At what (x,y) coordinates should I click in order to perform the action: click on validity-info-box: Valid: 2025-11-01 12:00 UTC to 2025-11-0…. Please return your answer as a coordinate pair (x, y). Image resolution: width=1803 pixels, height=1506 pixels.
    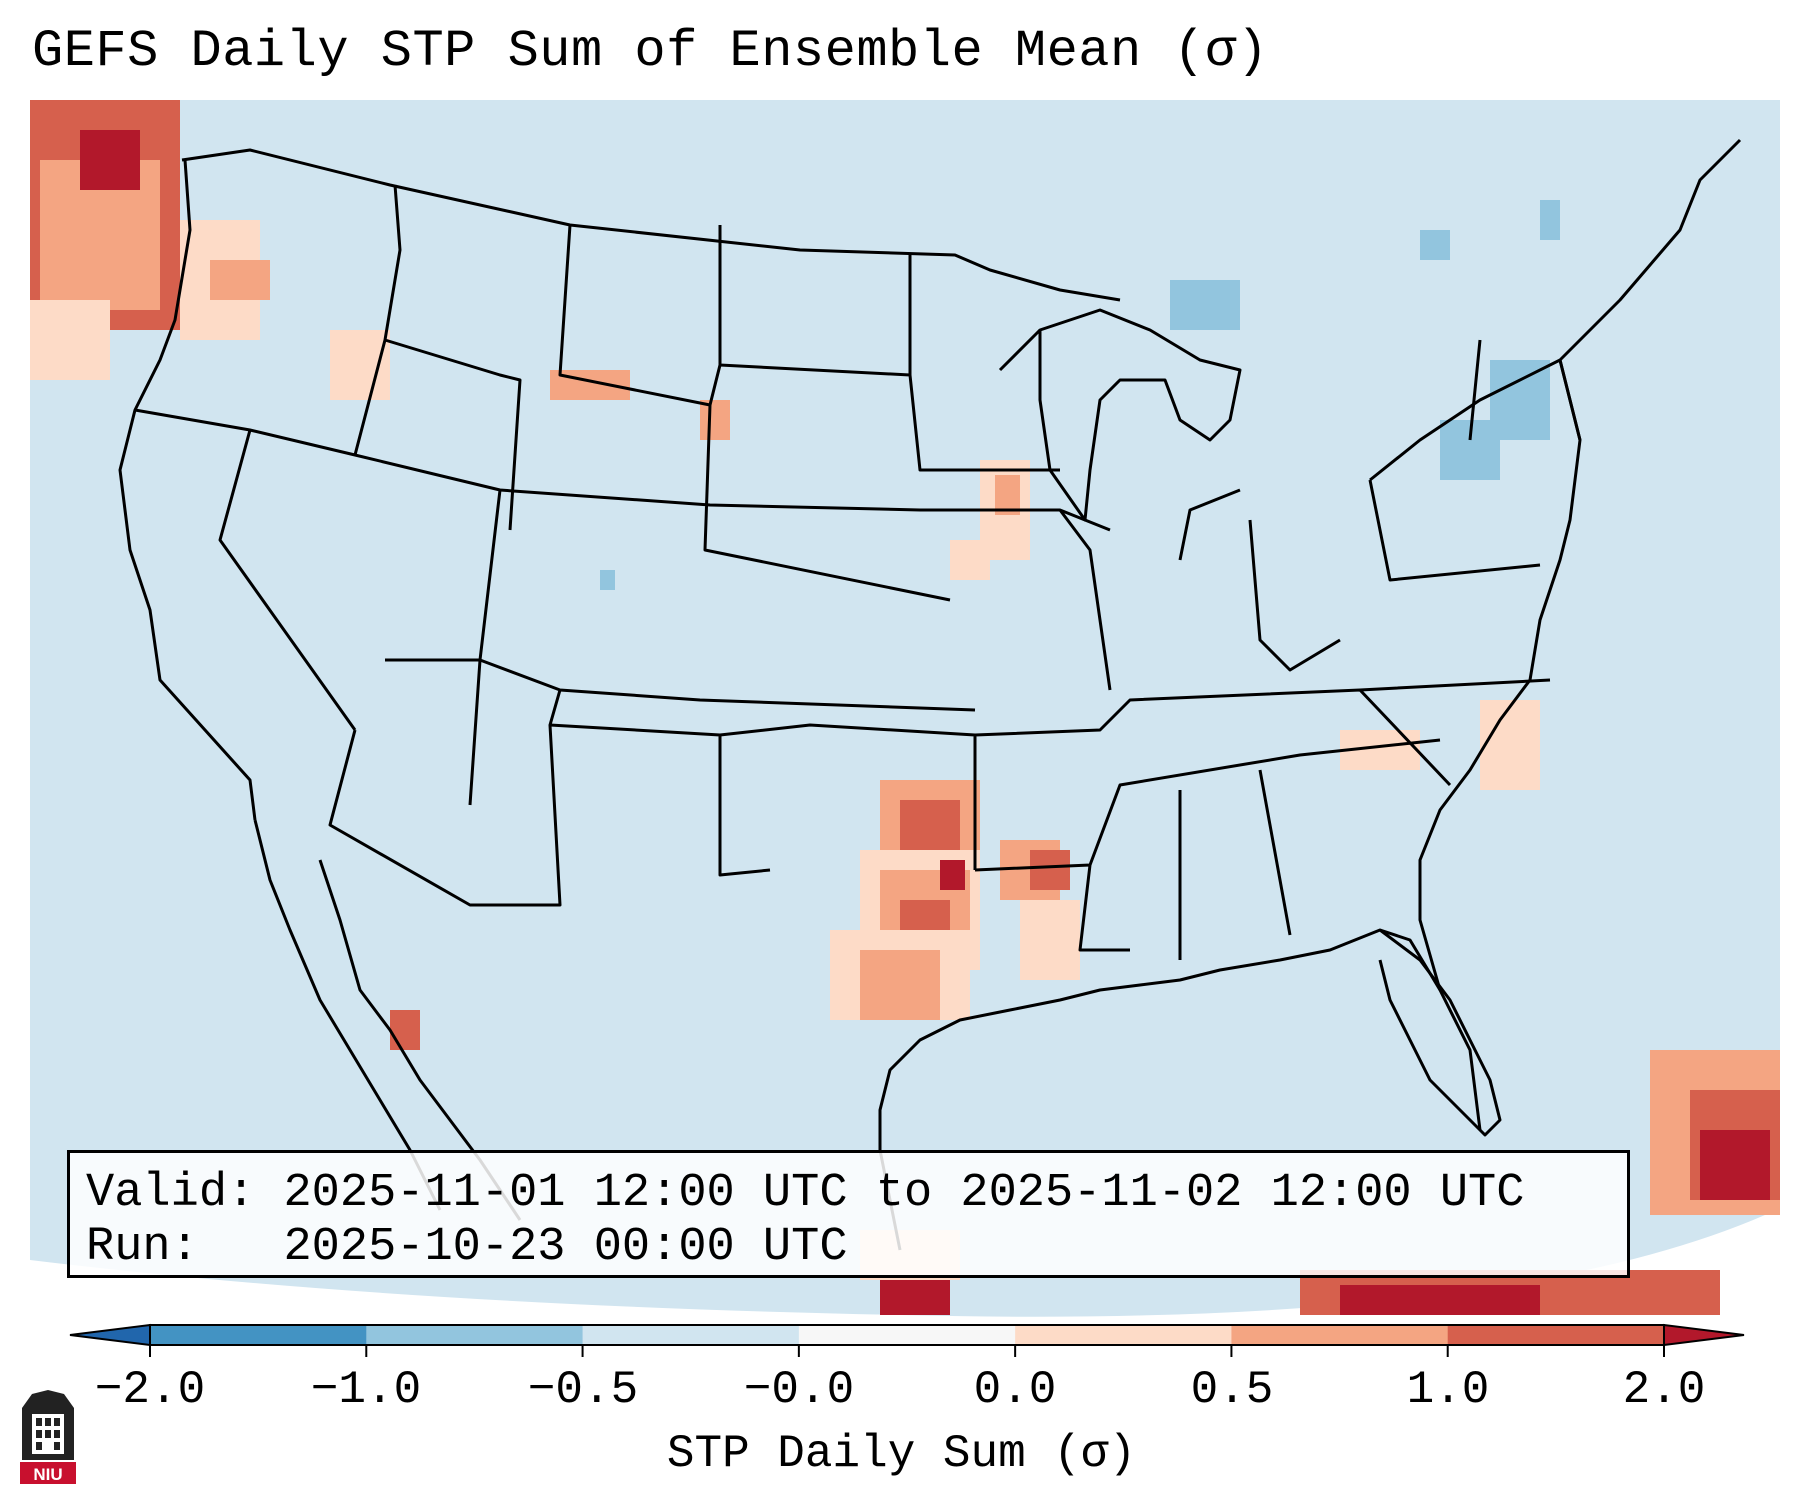
    Looking at the image, I should click on (848, 1214).